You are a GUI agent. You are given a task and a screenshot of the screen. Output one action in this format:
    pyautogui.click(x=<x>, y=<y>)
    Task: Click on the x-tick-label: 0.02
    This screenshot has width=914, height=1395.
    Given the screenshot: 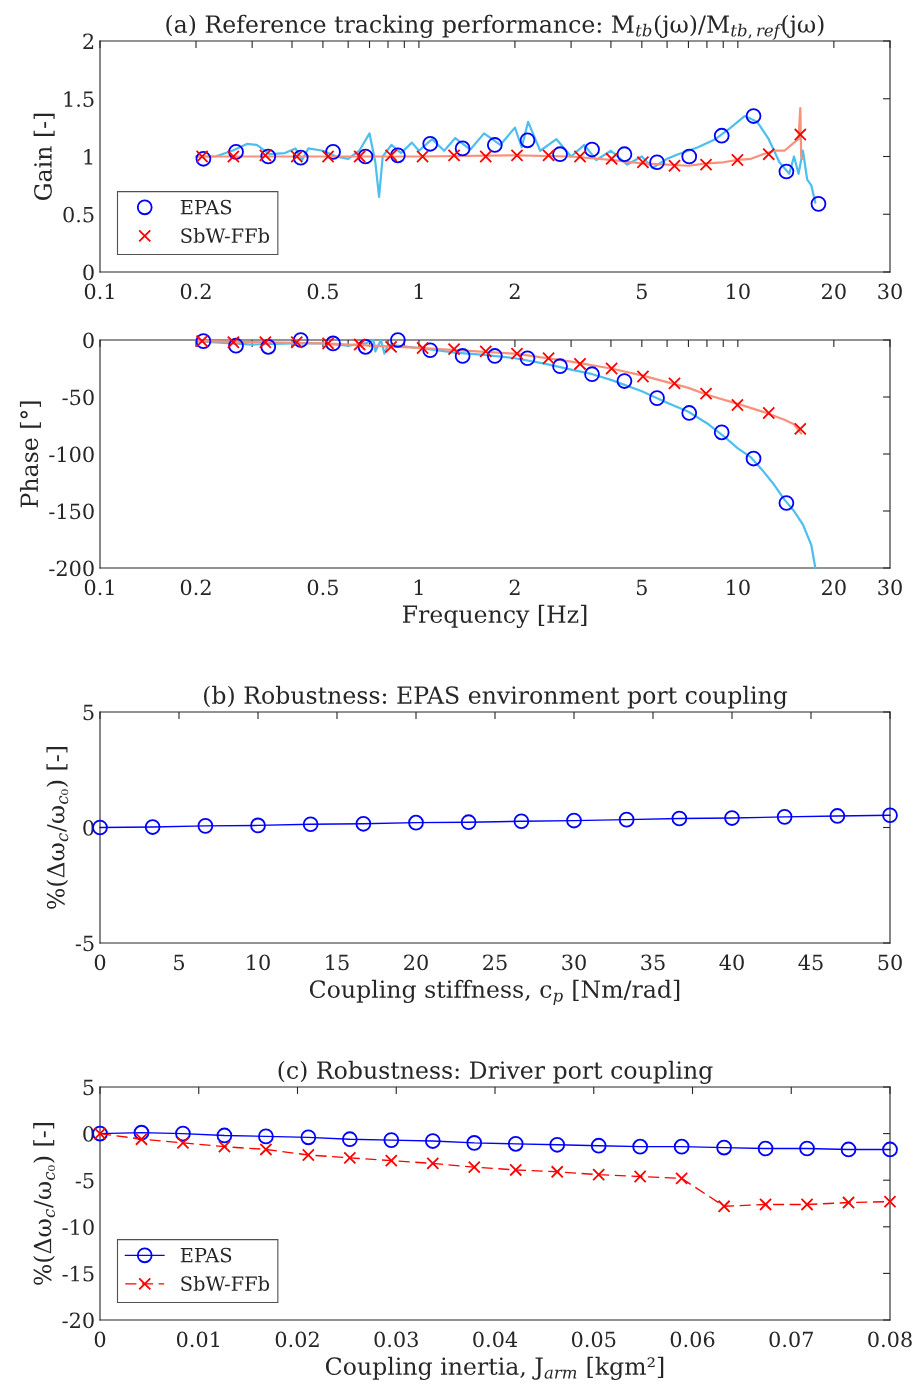 What is the action you would take?
    pyautogui.click(x=297, y=1339)
    